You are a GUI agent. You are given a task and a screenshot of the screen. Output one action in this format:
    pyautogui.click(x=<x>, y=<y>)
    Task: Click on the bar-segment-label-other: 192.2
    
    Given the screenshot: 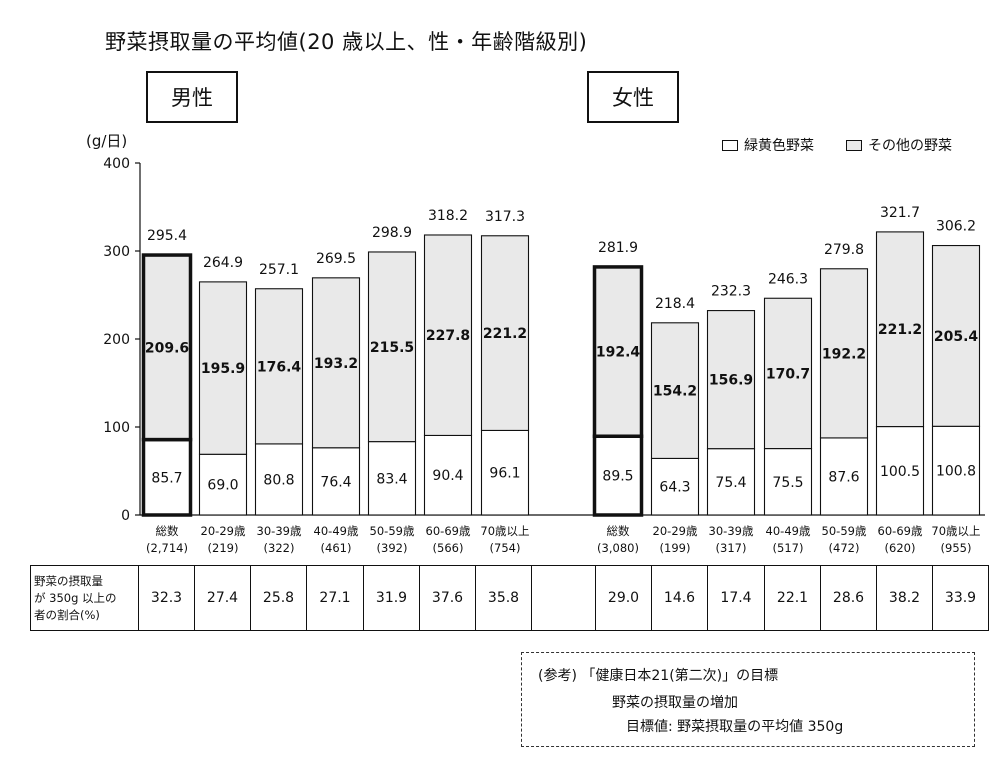 What is the action you would take?
    pyautogui.click(x=844, y=354)
    